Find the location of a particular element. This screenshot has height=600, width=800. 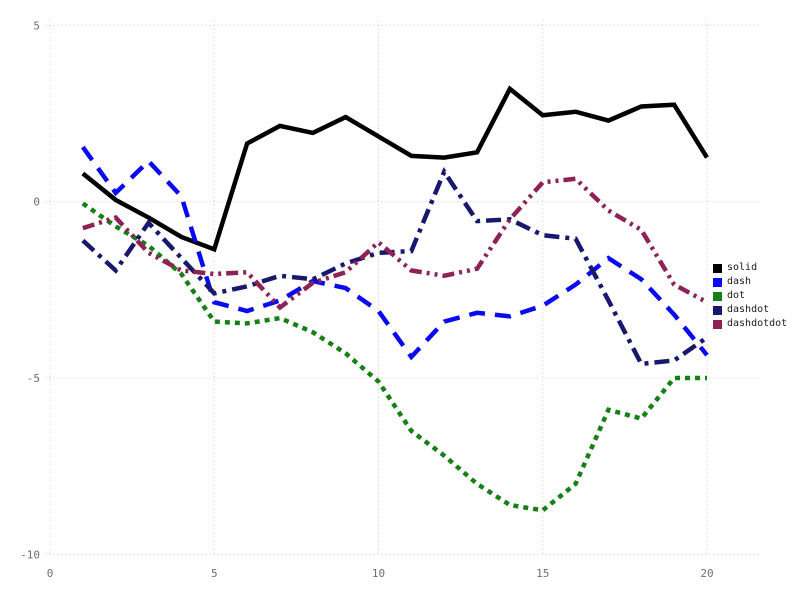

legend-item-dashdotdot: dashdotdot is located at coordinates (750, 324).